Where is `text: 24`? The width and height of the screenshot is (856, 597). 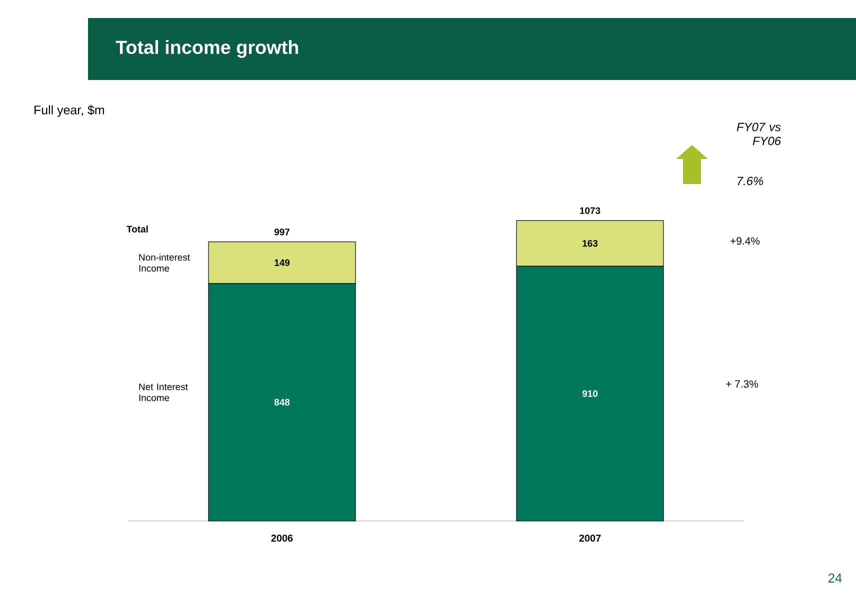
text: 24 is located at coordinates (835, 578).